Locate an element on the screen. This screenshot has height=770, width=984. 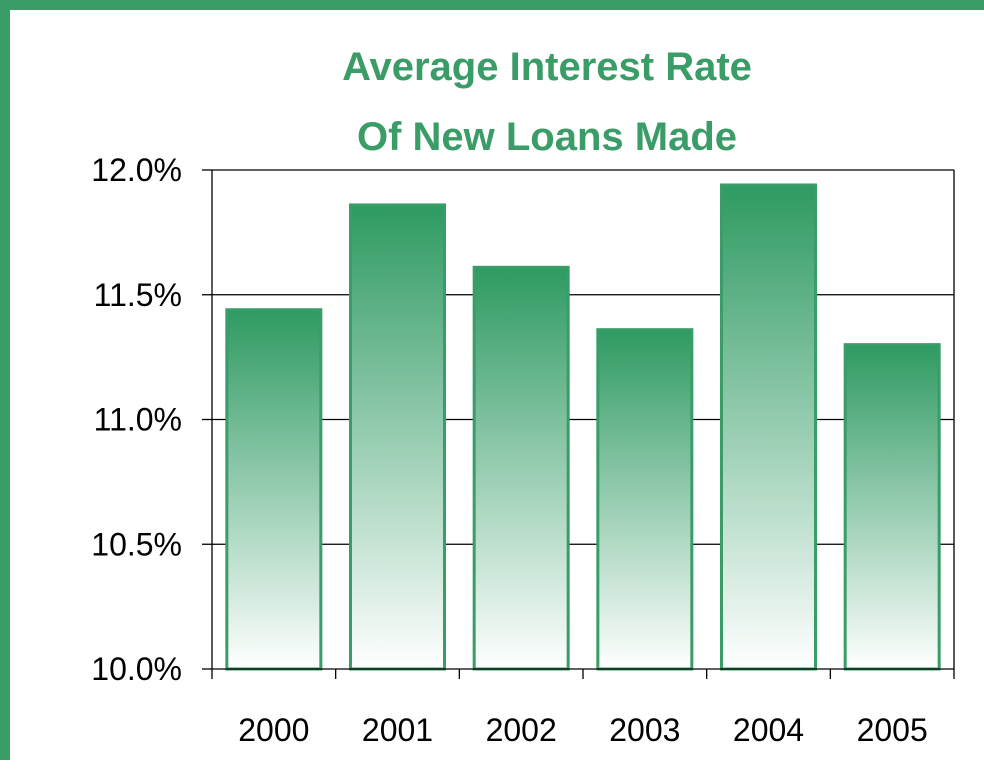
x-tick-label: 2002 is located at coordinates (521, 730).